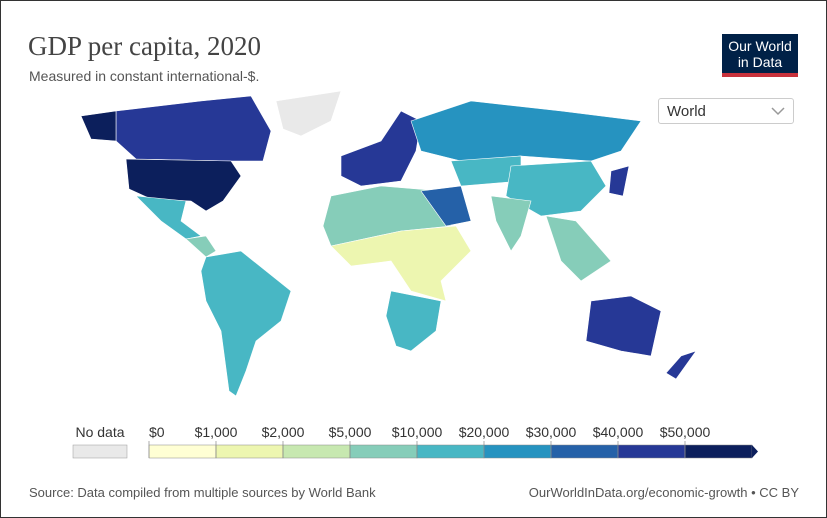 Image resolution: width=827 pixels, height=518 pixels. I want to click on southeast-asia, so click(578, 248).